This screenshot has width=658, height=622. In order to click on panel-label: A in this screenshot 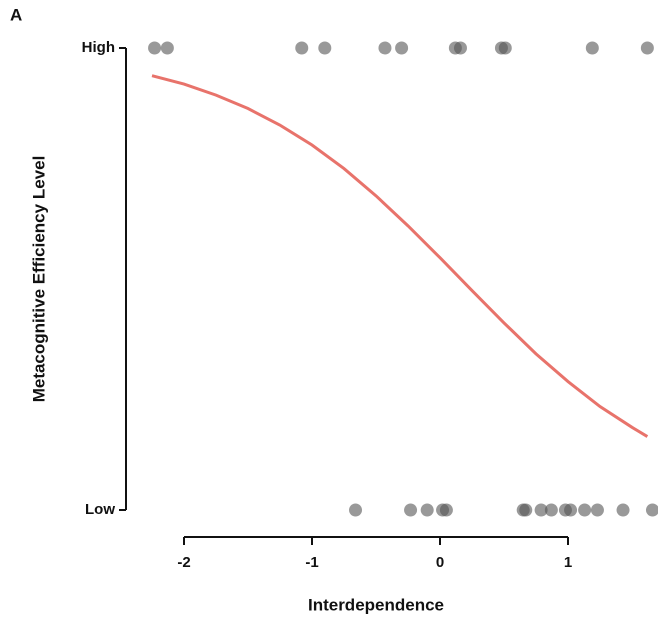, I will do `click(16, 14)`.